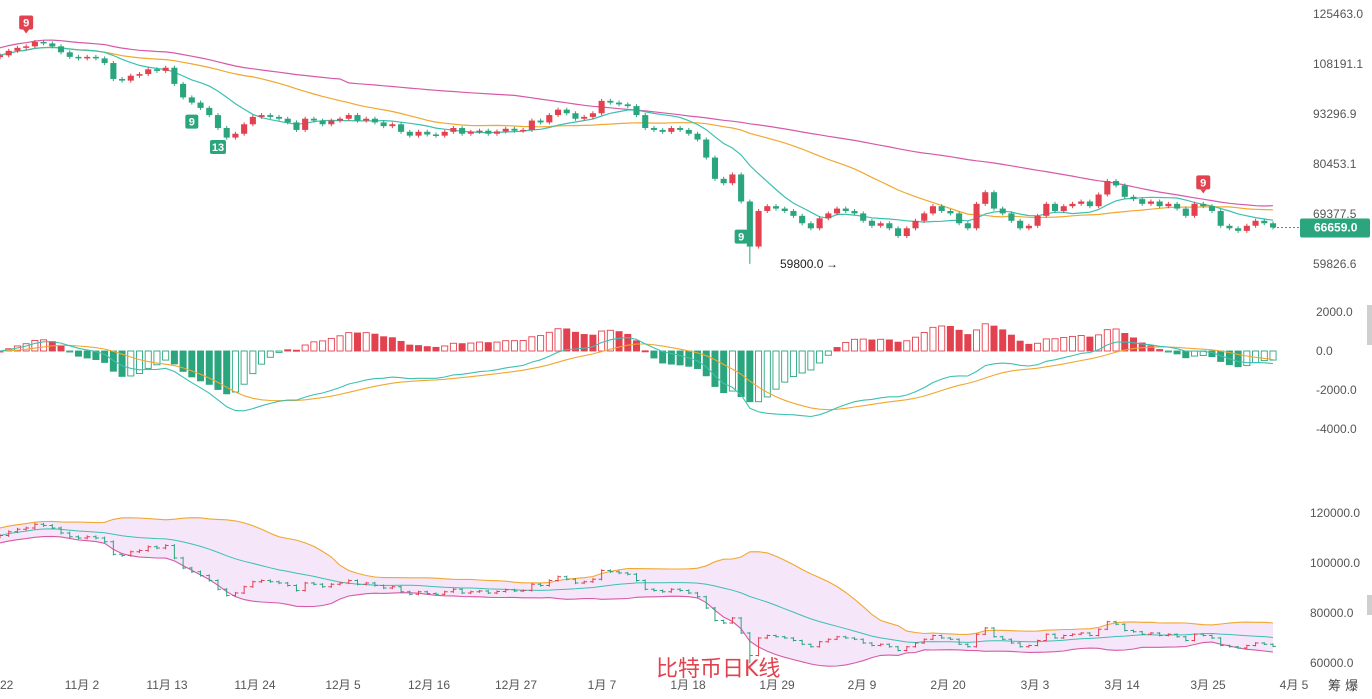 Image resolution: width=1372 pixels, height=699 pixels. What do you see at coordinates (1369, 325) in the screenshot?
I see `macd-scrollbar` at bounding box center [1369, 325].